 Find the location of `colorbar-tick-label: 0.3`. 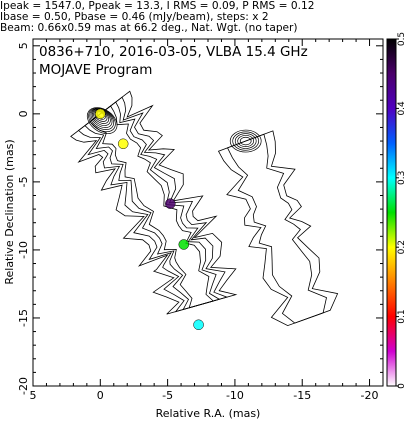

colorbar-tick-label: 0.3 is located at coordinates (402, 178).